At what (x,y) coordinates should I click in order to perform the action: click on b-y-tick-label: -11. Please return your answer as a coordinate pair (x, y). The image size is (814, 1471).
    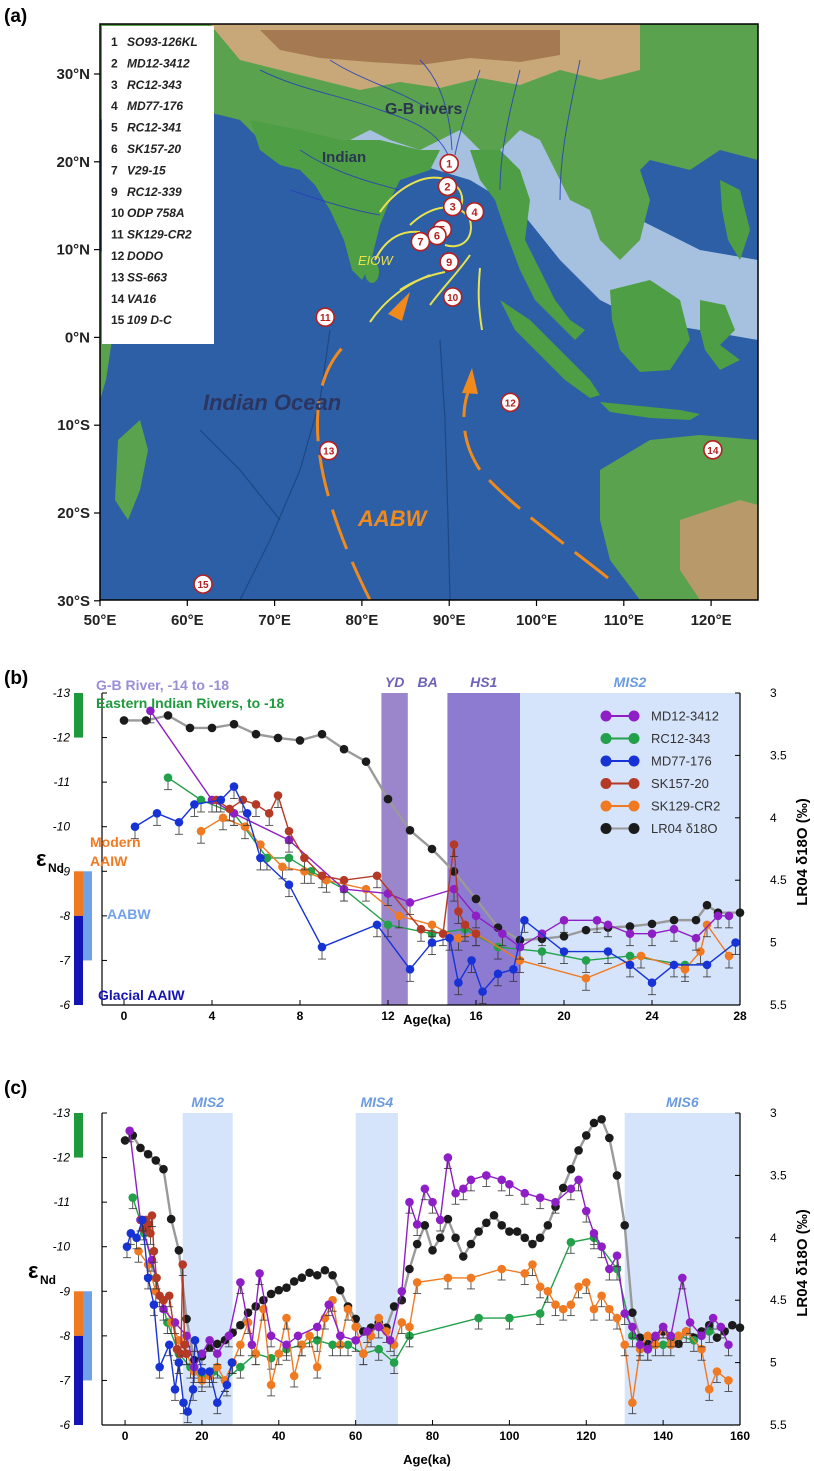
    Looking at the image, I should click on (62, 782).